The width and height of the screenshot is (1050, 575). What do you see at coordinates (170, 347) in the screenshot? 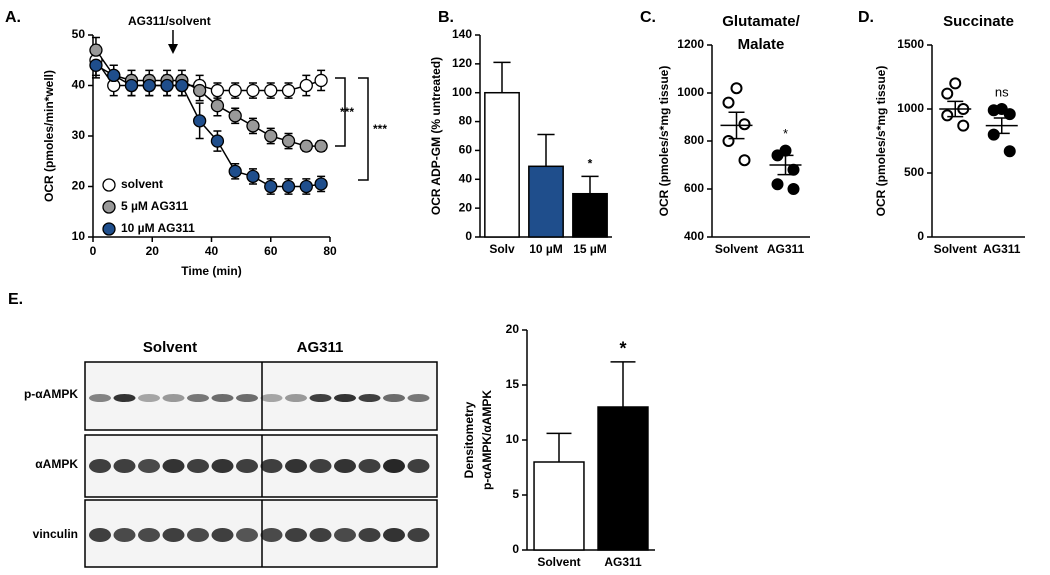
I see `blot-group-label: Solvent` at bounding box center [170, 347].